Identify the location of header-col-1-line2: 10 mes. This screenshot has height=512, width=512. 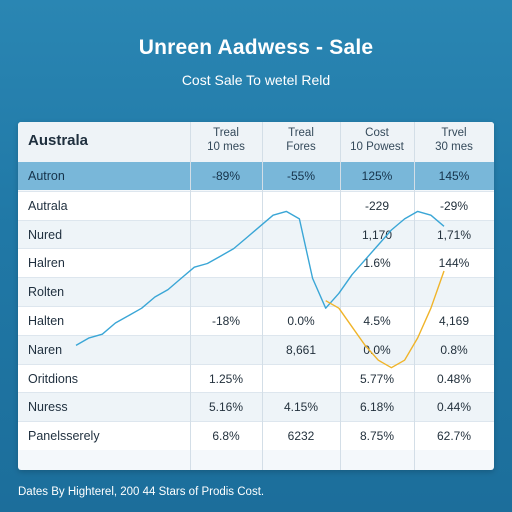
(226, 147).